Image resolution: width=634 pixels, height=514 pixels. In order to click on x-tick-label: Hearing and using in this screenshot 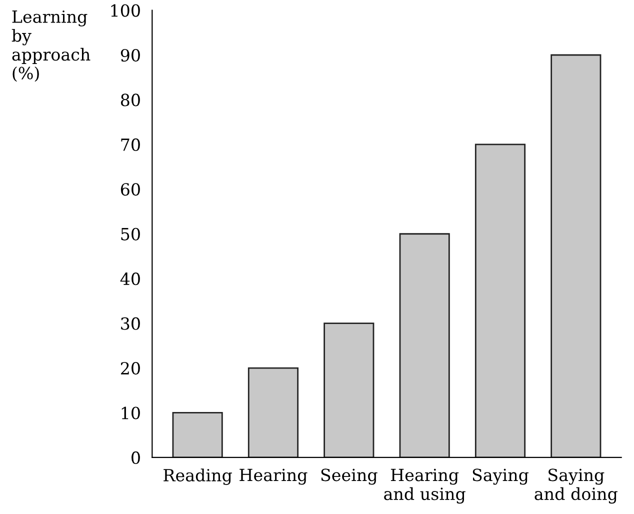, I will do `click(425, 486)`.